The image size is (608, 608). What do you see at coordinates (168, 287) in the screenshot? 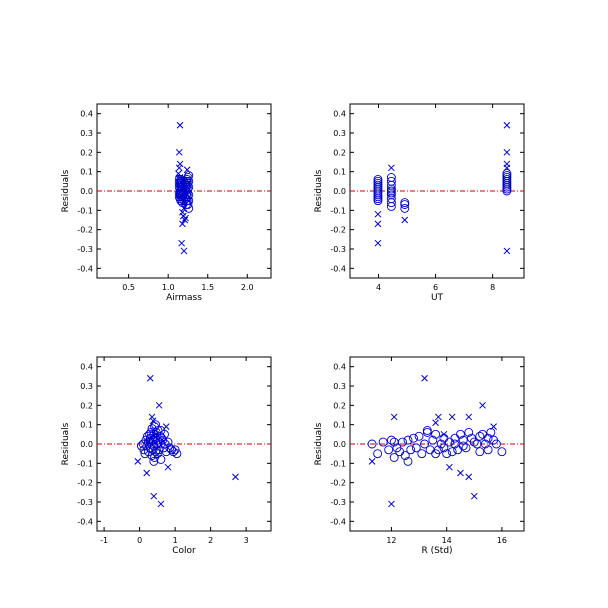
I see `x-tick-label: 1.0` at bounding box center [168, 287].